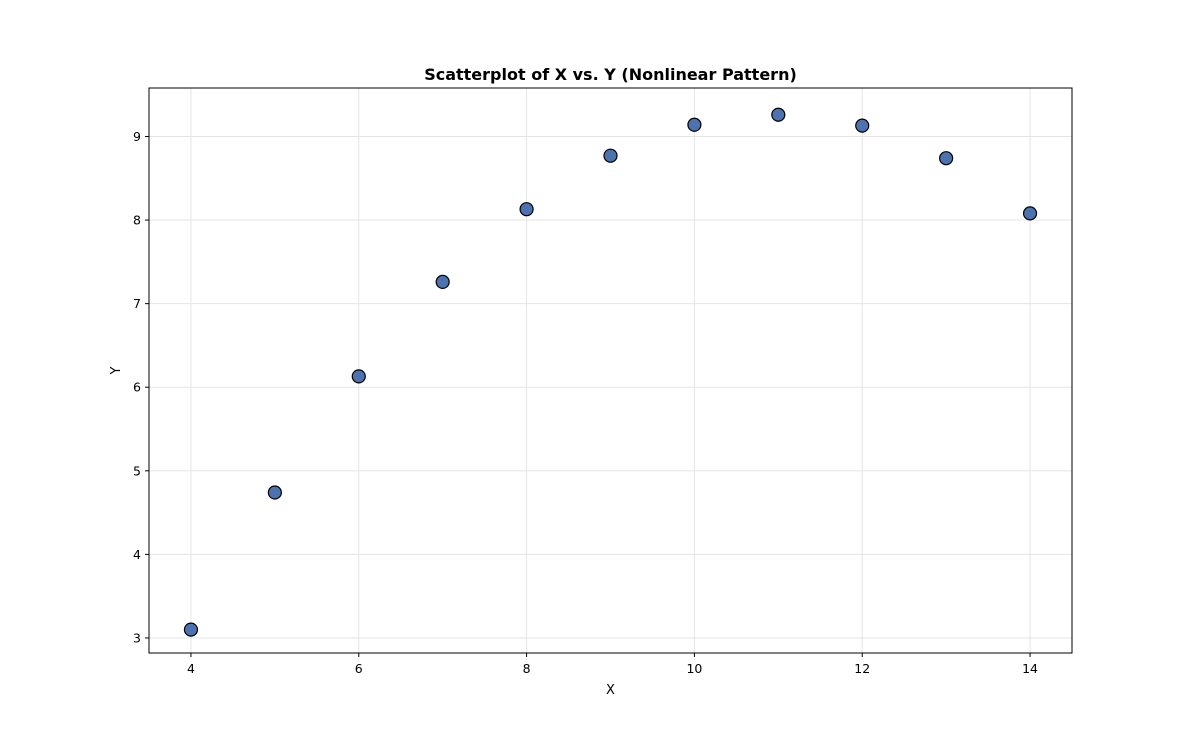  What do you see at coordinates (359, 668) in the screenshot?
I see `x-tick-label: 6` at bounding box center [359, 668].